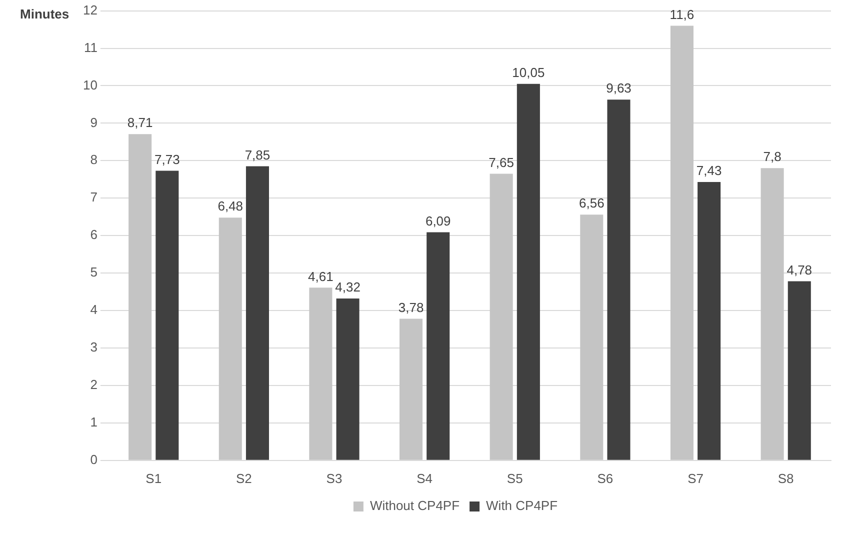 The image size is (851, 533). Describe the element at coordinates (94, 122) in the screenshot. I see `y-tick-label: 9` at that location.